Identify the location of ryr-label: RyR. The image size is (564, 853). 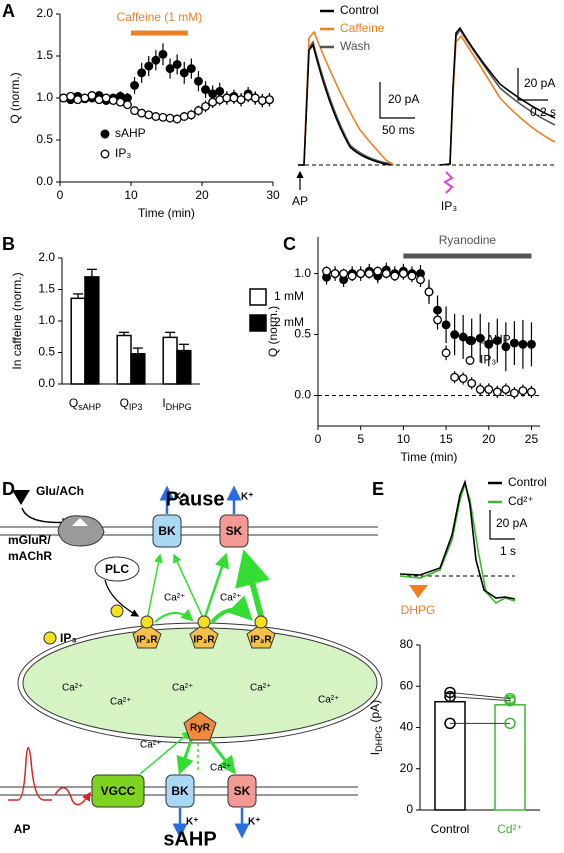
(200, 728).